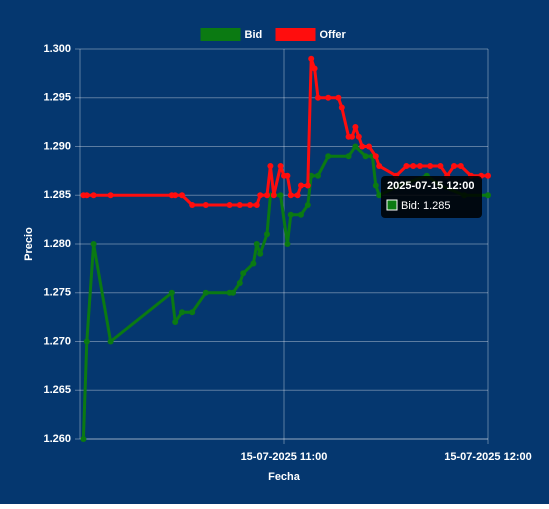 This screenshot has width=549, height=509. I want to click on y-axis-title: Precio, so click(29, 244).